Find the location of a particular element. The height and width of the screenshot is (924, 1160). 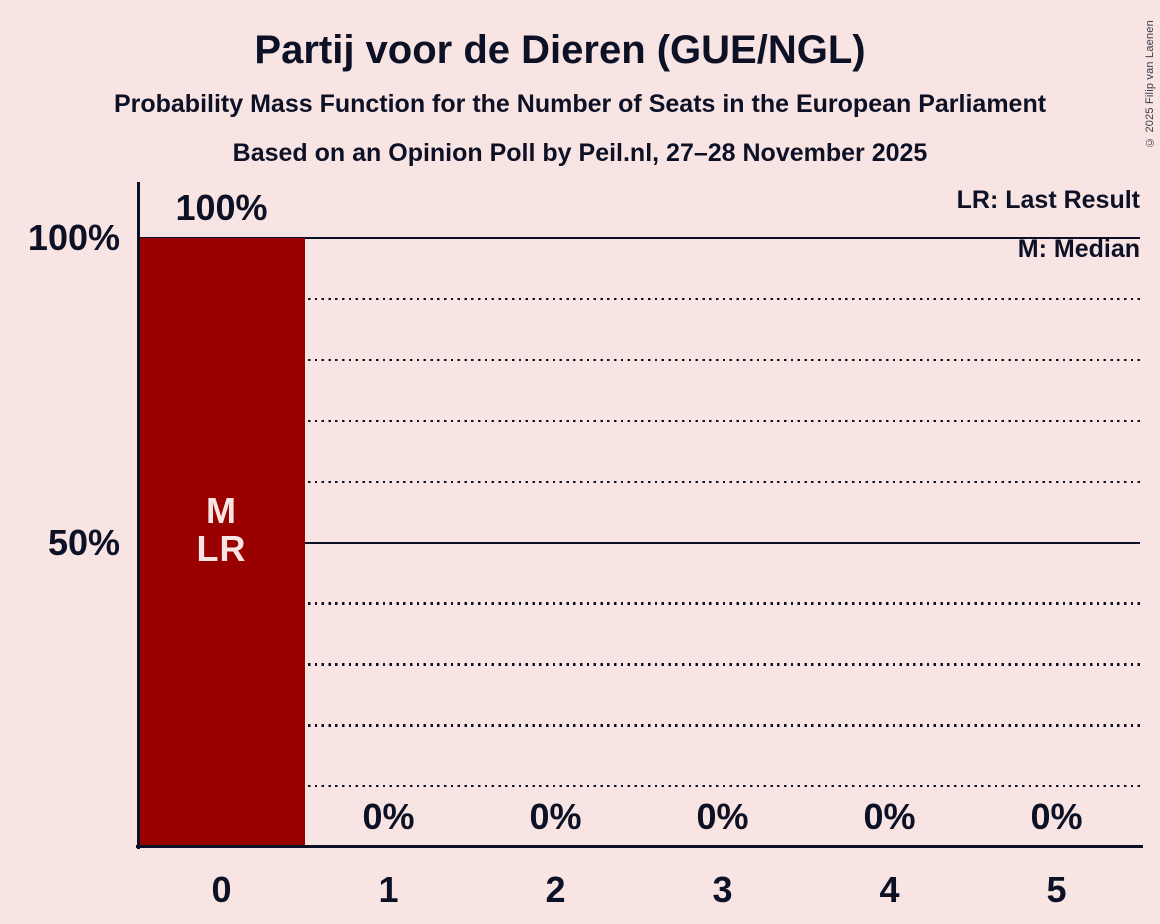

x-tick-label-5: 5 is located at coordinates (1056, 889).